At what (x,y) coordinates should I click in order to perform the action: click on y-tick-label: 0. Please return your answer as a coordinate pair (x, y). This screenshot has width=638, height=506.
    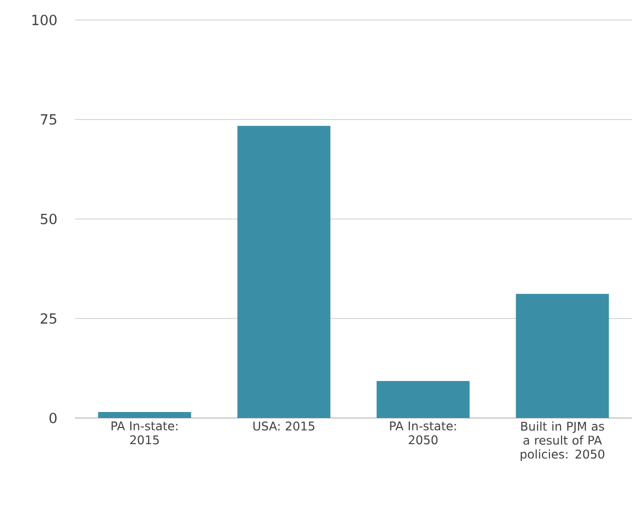
    Looking at the image, I should click on (53, 418).